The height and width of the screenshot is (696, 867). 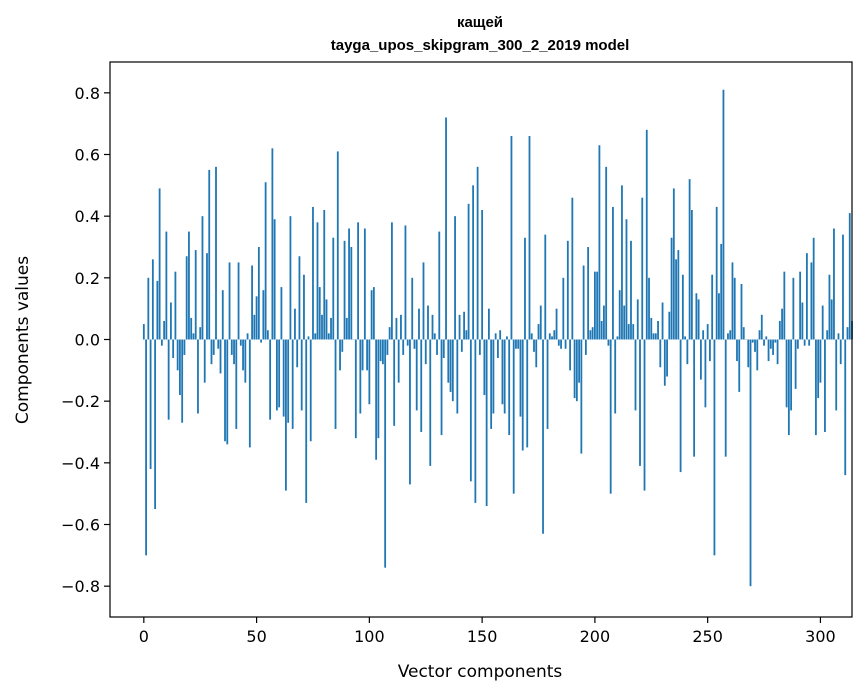 What do you see at coordinates (480, 45) in the screenshot?
I see `chart-subtitle: tayga_upos_skipgram_300_2_2019 model` at bounding box center [480, 45].